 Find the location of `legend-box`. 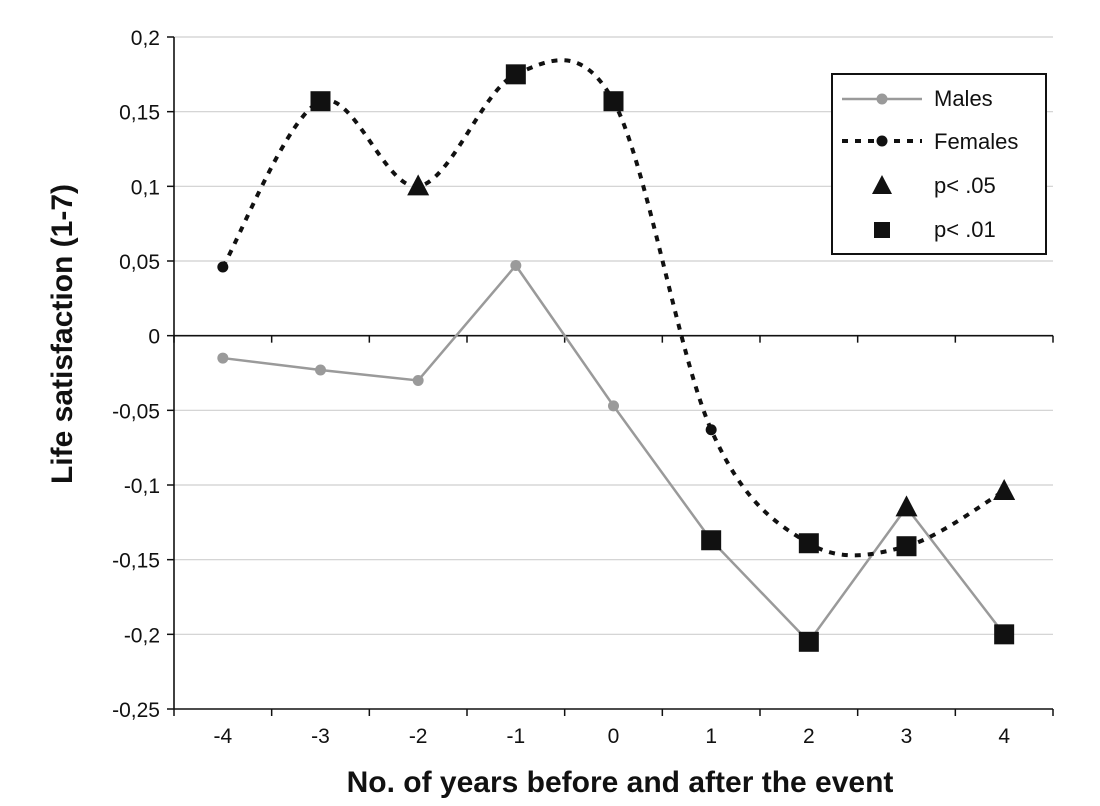

legend-box is located at coordinates (939, 164).